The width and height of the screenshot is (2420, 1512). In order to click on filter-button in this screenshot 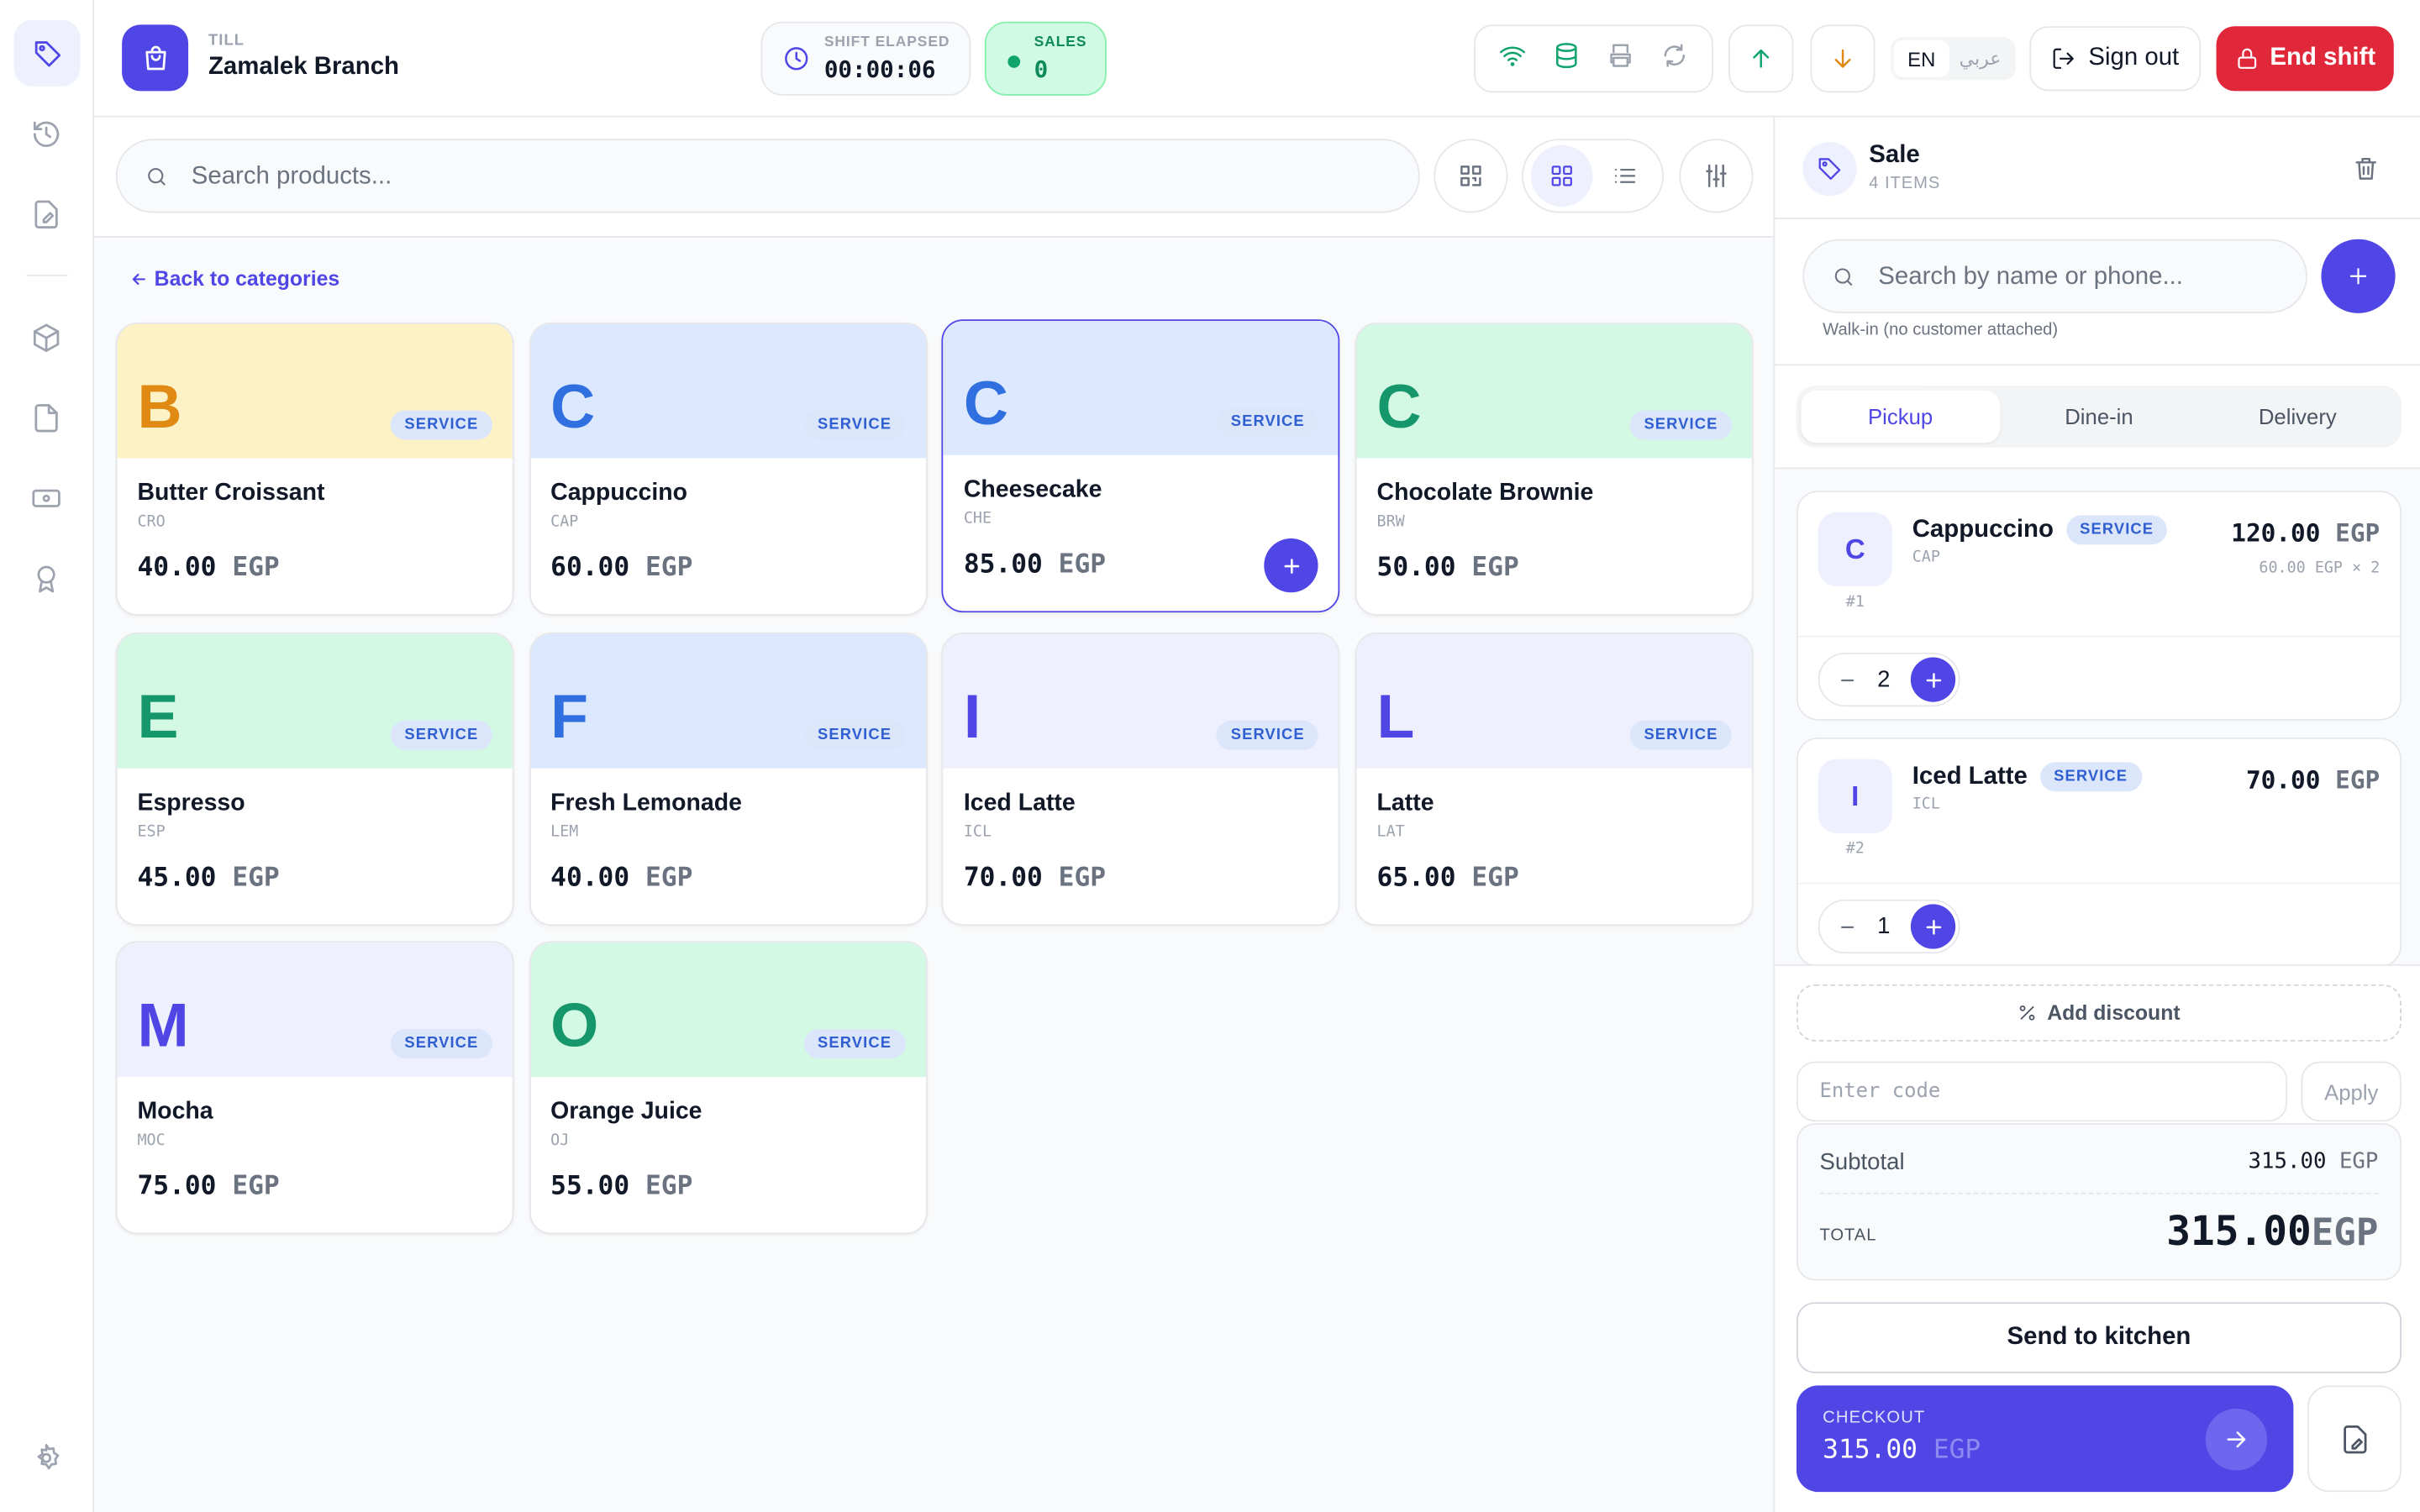, I will do `click(1716, 176)`.